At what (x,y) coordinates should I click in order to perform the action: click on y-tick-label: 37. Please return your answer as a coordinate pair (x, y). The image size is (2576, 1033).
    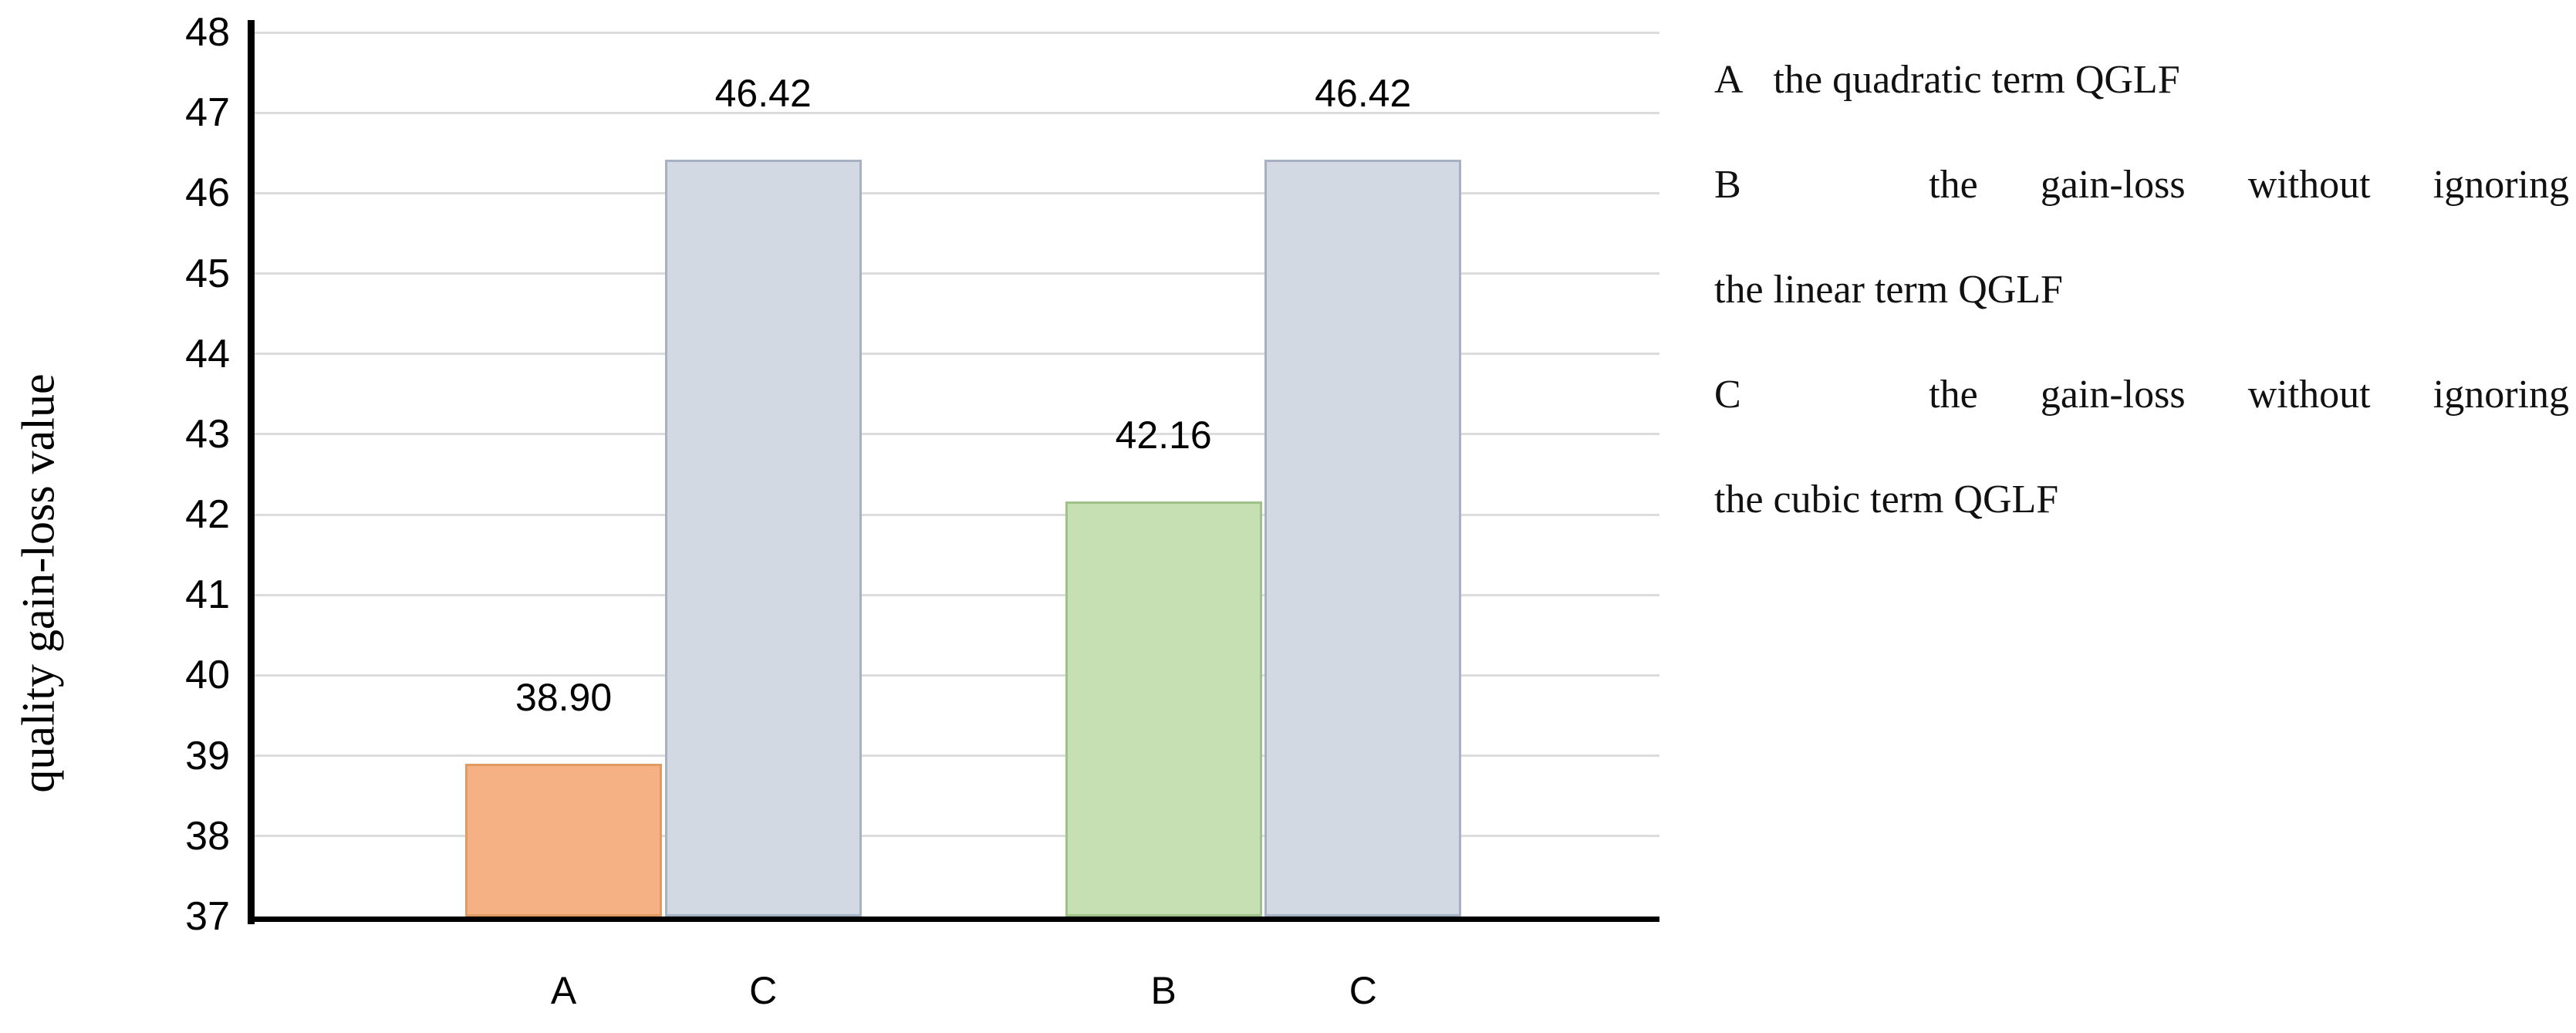
    Looking at the image, I should click on (207, 916).